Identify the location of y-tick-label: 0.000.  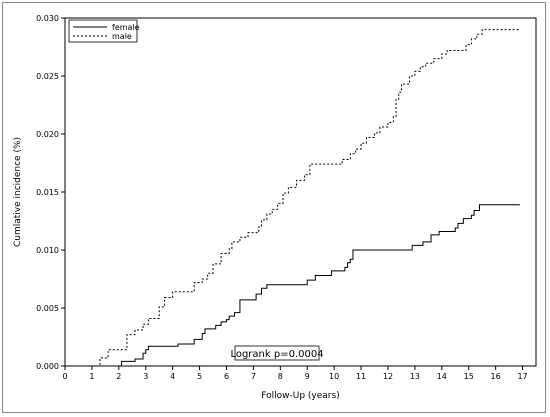
(47, 366).